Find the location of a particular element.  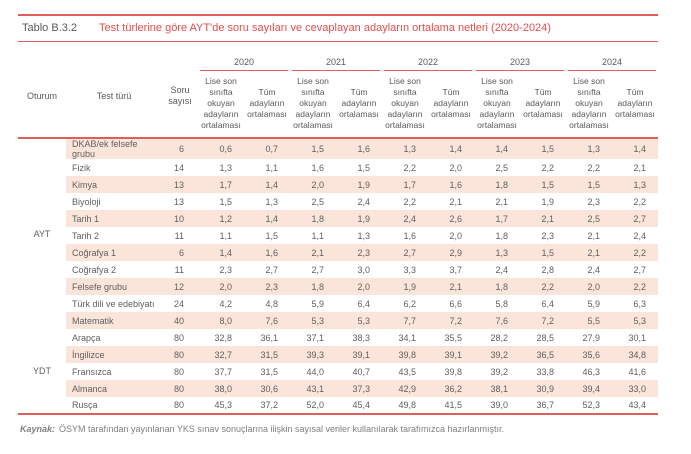

value-cell: 40,7 is located at coordinates (361, 371).